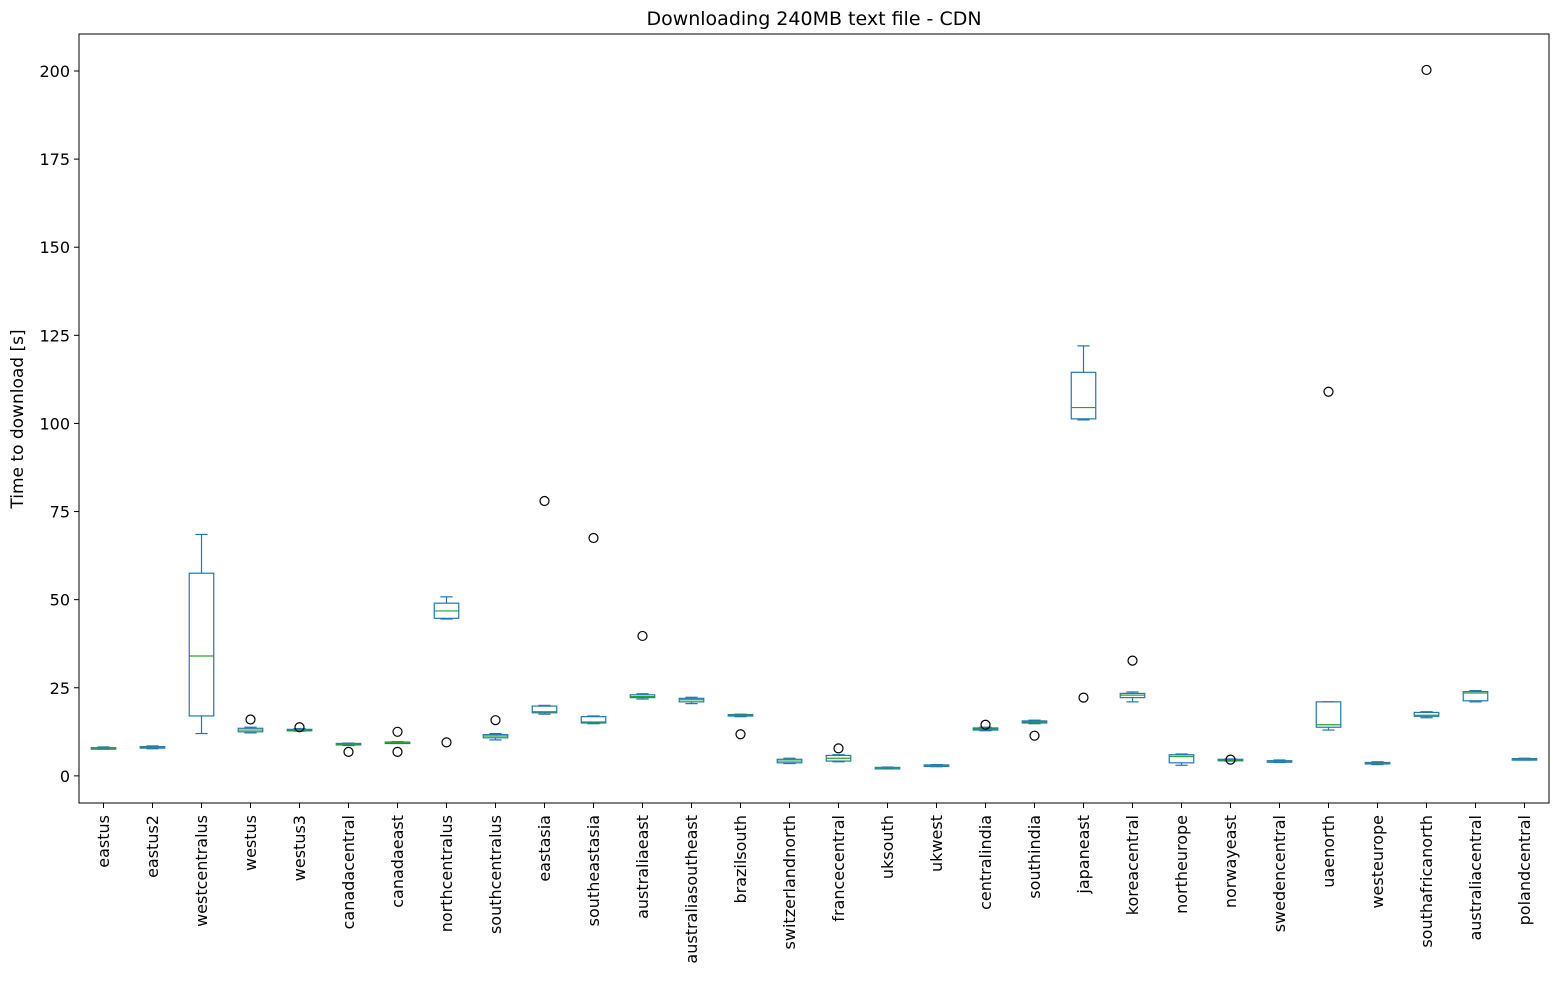 The image size is (1560, 995). Describe the element at coordinates (740, 859) in the screenshot. I see `x-tick-label: brazilsouth` at that location.